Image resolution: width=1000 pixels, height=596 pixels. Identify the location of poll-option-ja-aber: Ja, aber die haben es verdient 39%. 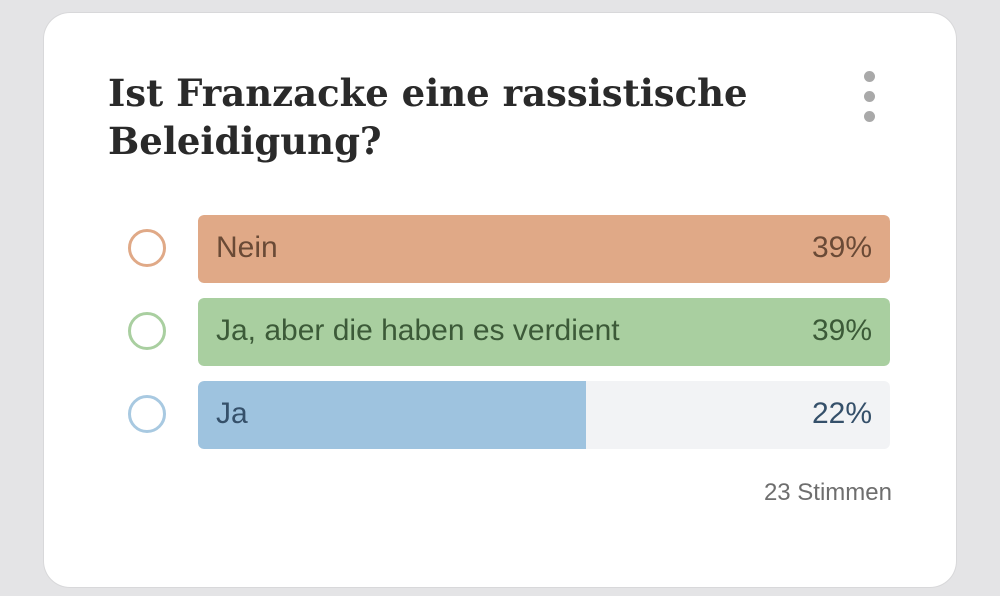
(510, 333).